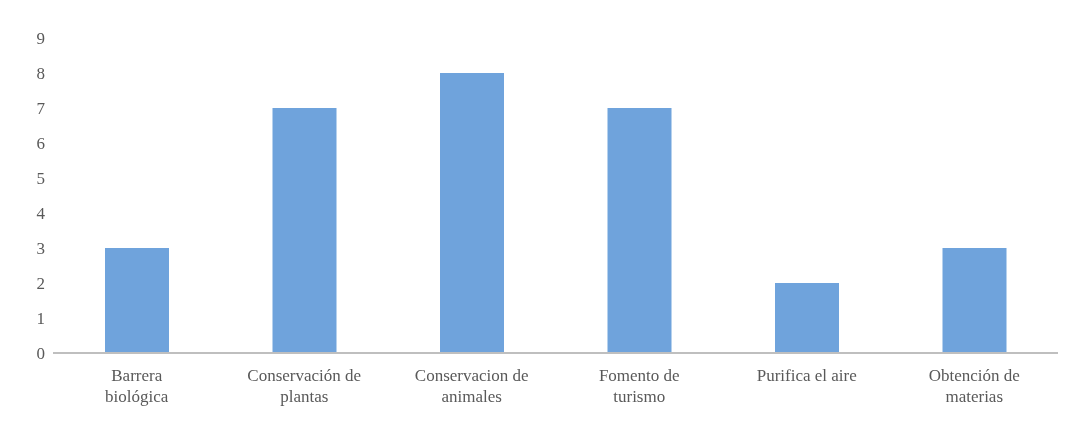 Image resolution: width=1077 pixels, height=426 pixels. I want to click on y-tick-label: 0, so click(40, 354).